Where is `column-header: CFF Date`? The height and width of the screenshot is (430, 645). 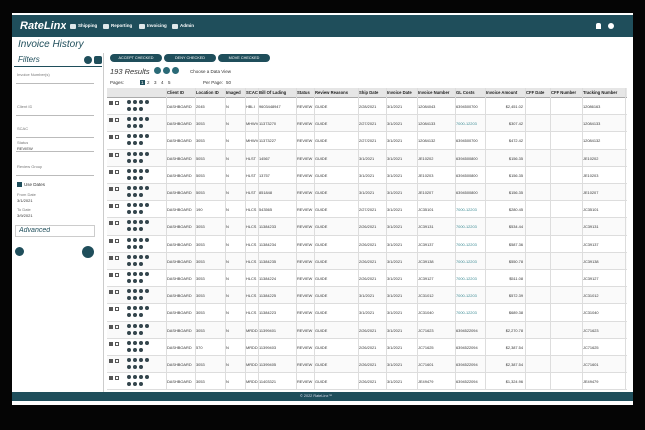 column-header: CFF Date is located at coordinates (535, 92).